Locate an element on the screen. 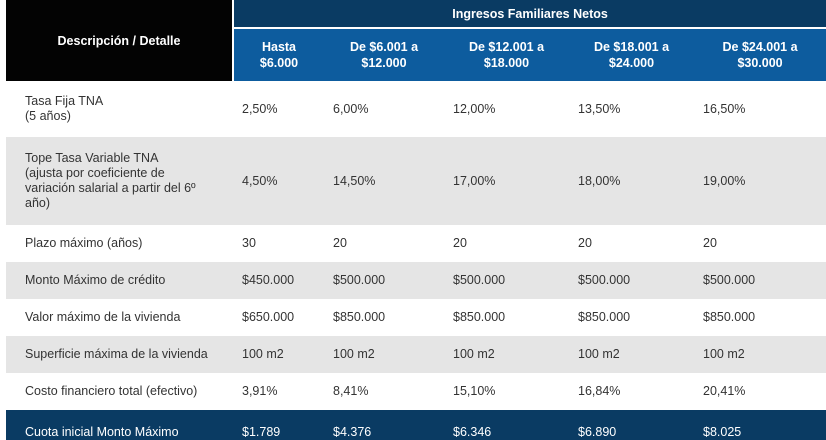 This screenshot has width=826, height=440. footer-cell: $1.789 is located at coordinates (278, 425).